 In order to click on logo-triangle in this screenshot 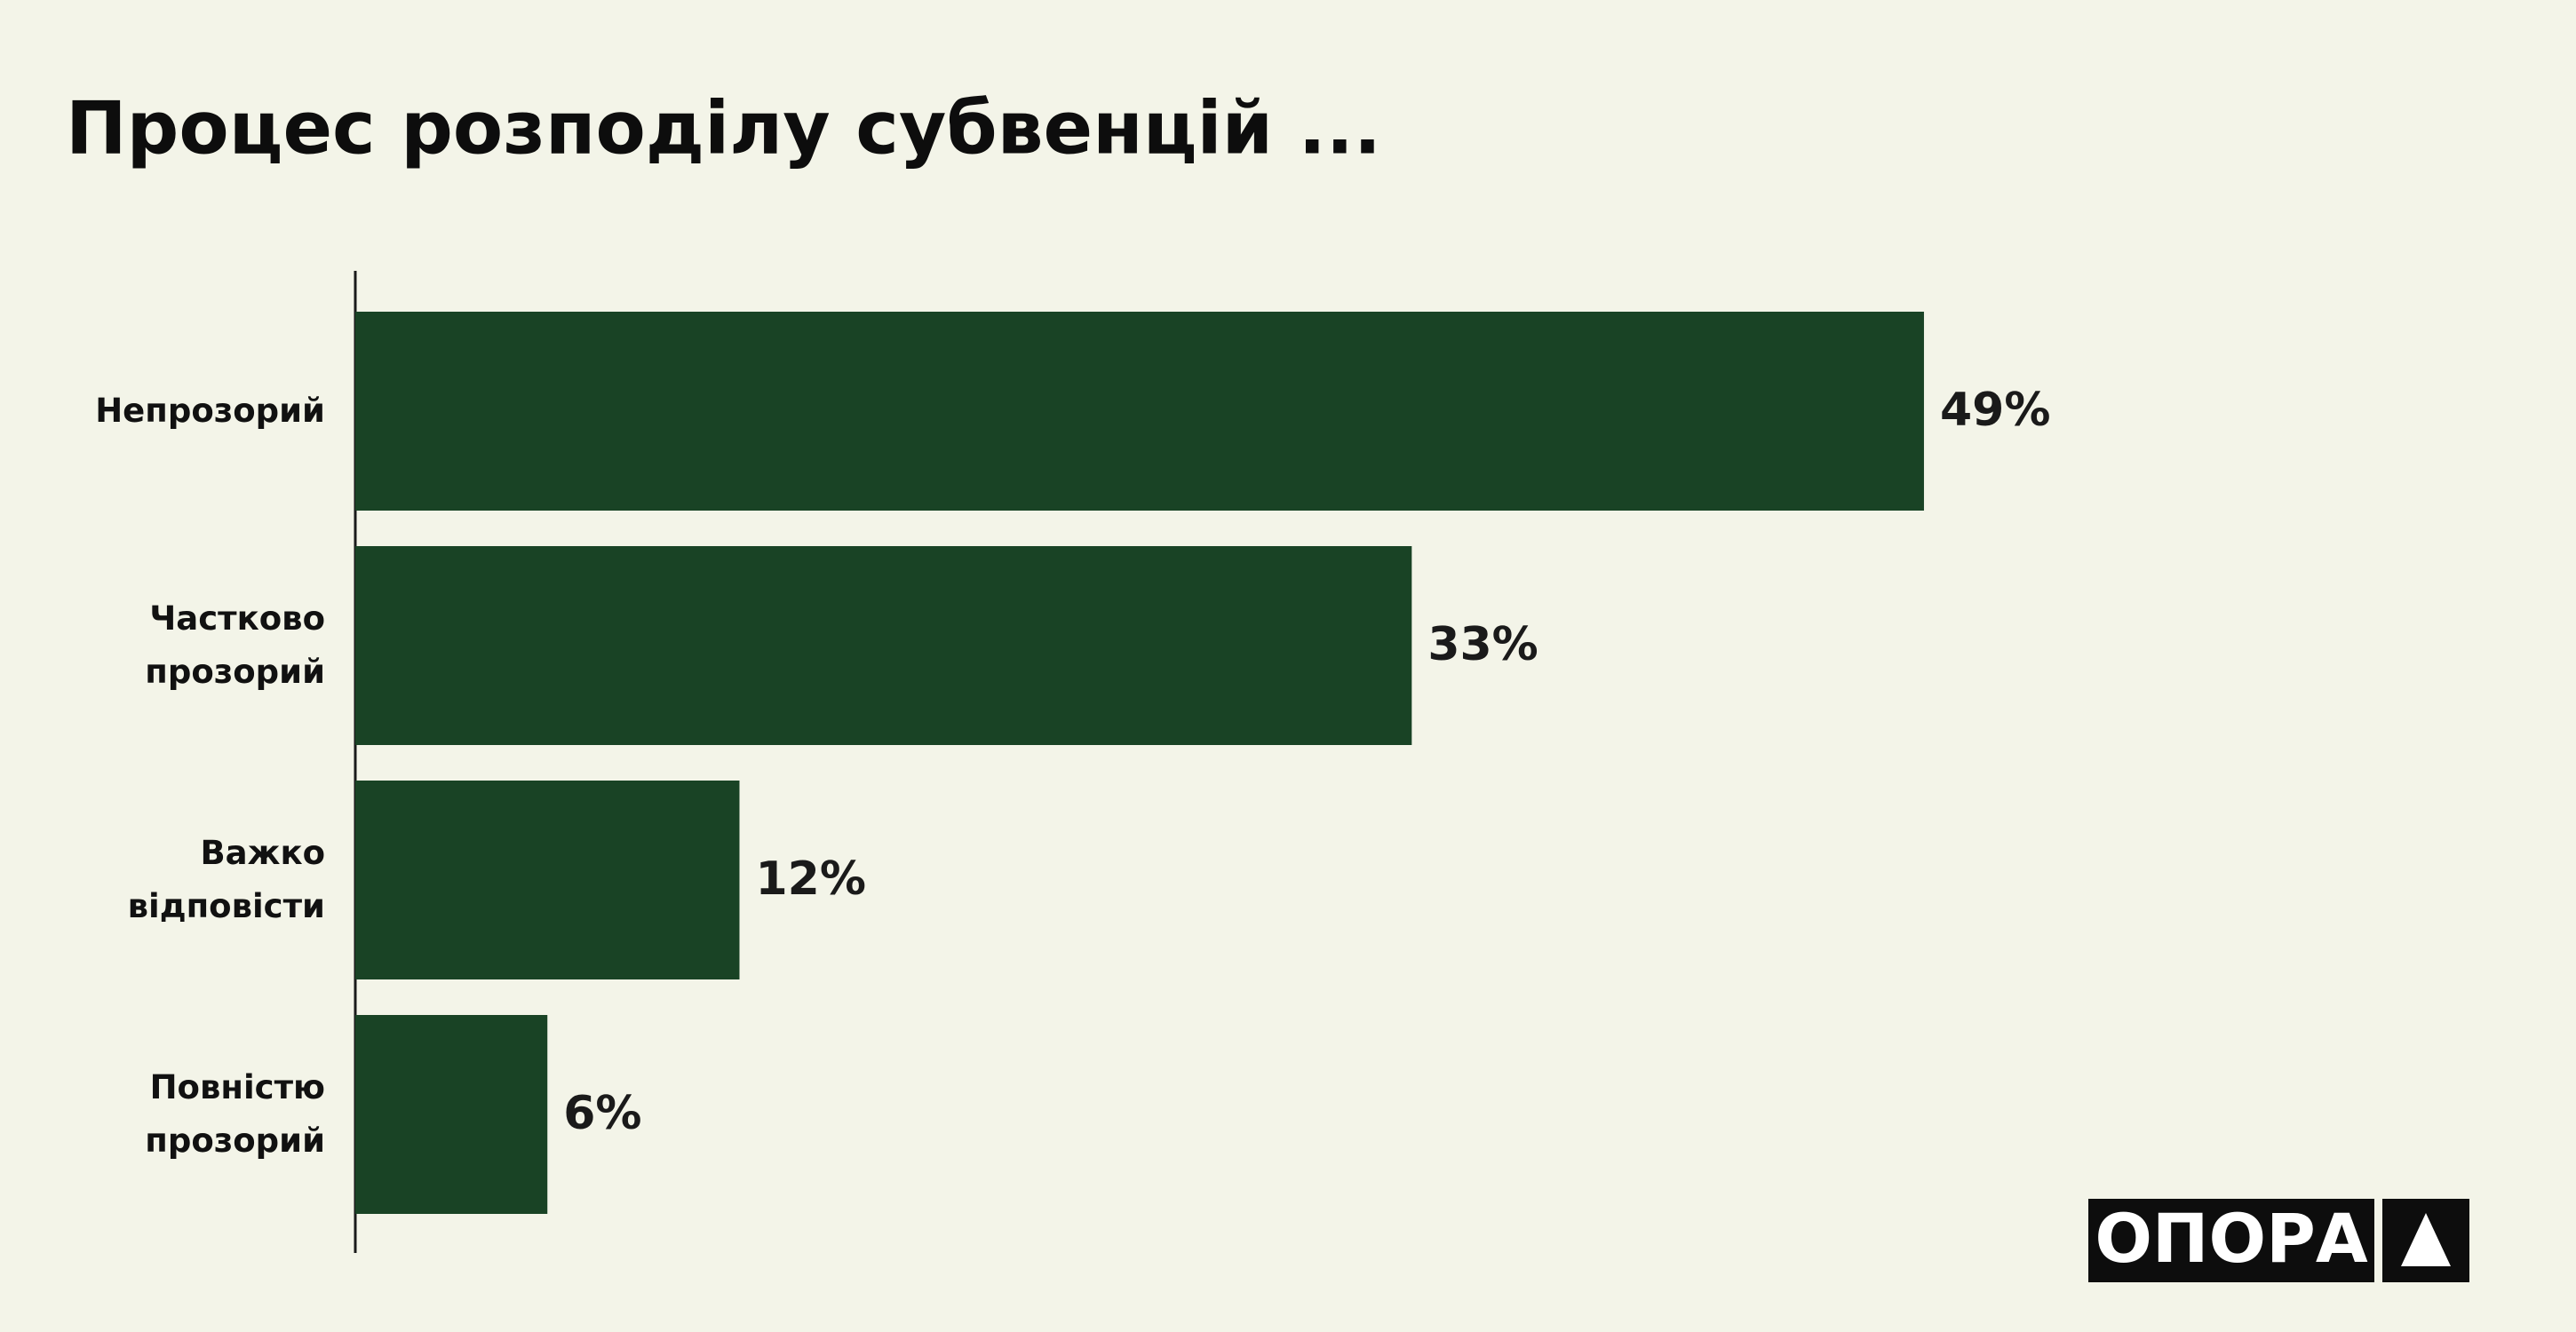, I will do `click(2426, 1240)`.